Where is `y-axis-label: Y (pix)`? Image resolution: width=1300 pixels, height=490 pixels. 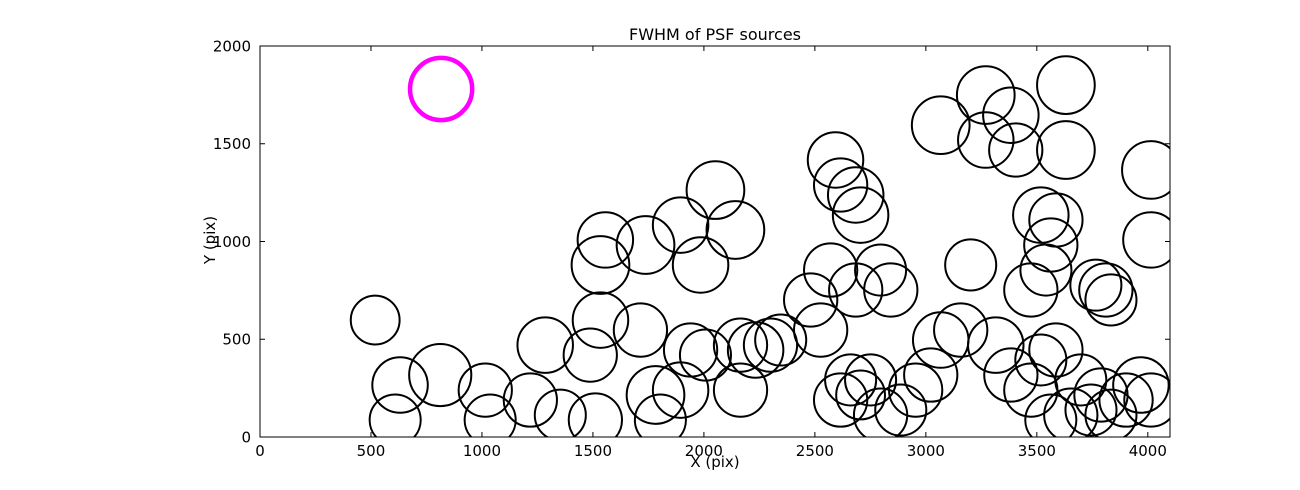
y-axis-label: Y (pix) is located at coordinates (210, 240).